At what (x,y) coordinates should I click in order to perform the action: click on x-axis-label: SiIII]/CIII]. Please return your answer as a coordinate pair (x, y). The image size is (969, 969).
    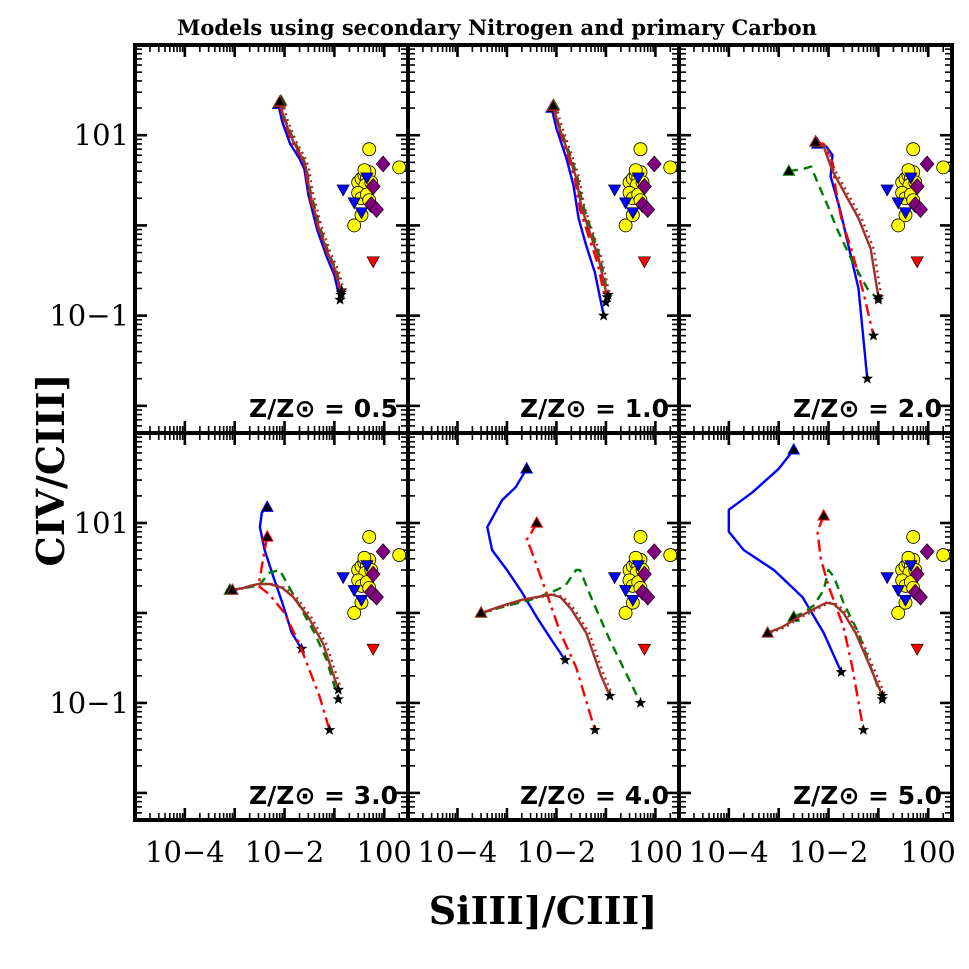
    Looking at the image, I should click on (543, 910).